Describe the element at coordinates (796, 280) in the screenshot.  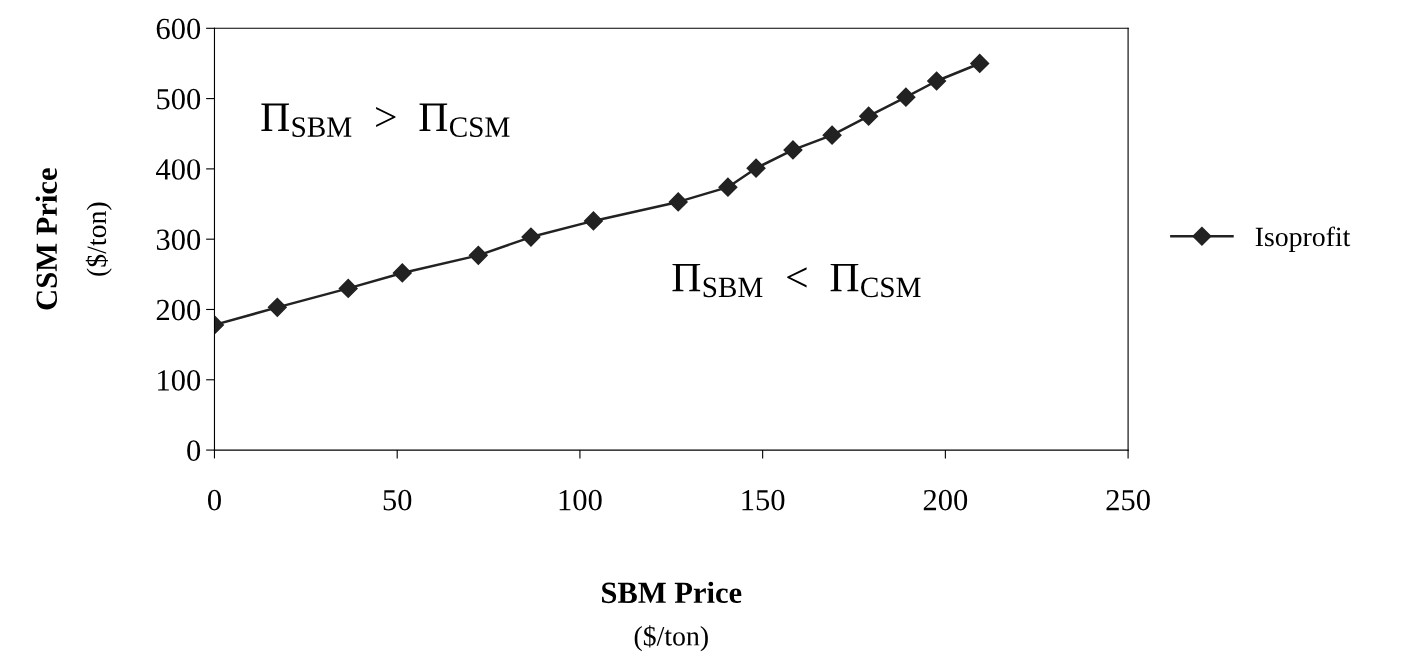
I see `annotation: Π$_{SBM}$ < Π$_{CSM}$` at that location.